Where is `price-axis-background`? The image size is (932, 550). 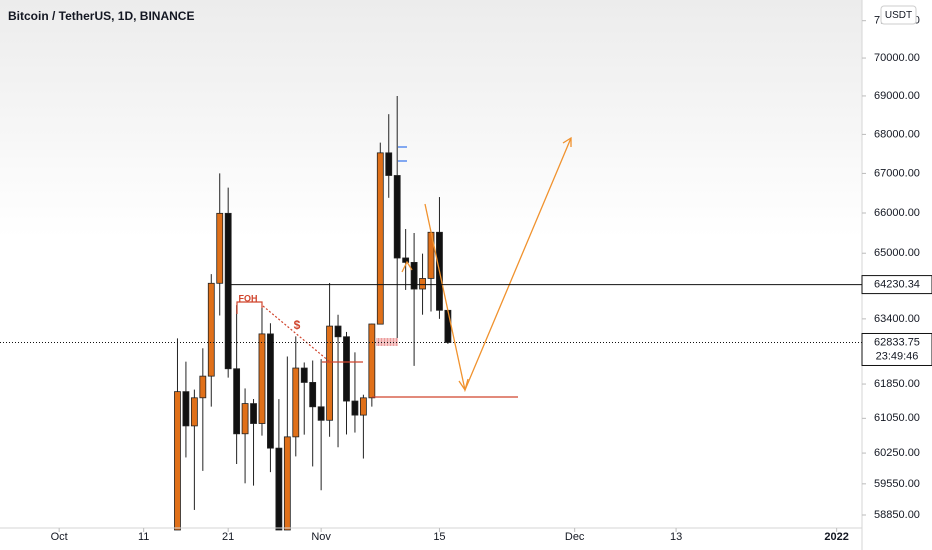
price-axis-background is located at coordinates (897, 275).